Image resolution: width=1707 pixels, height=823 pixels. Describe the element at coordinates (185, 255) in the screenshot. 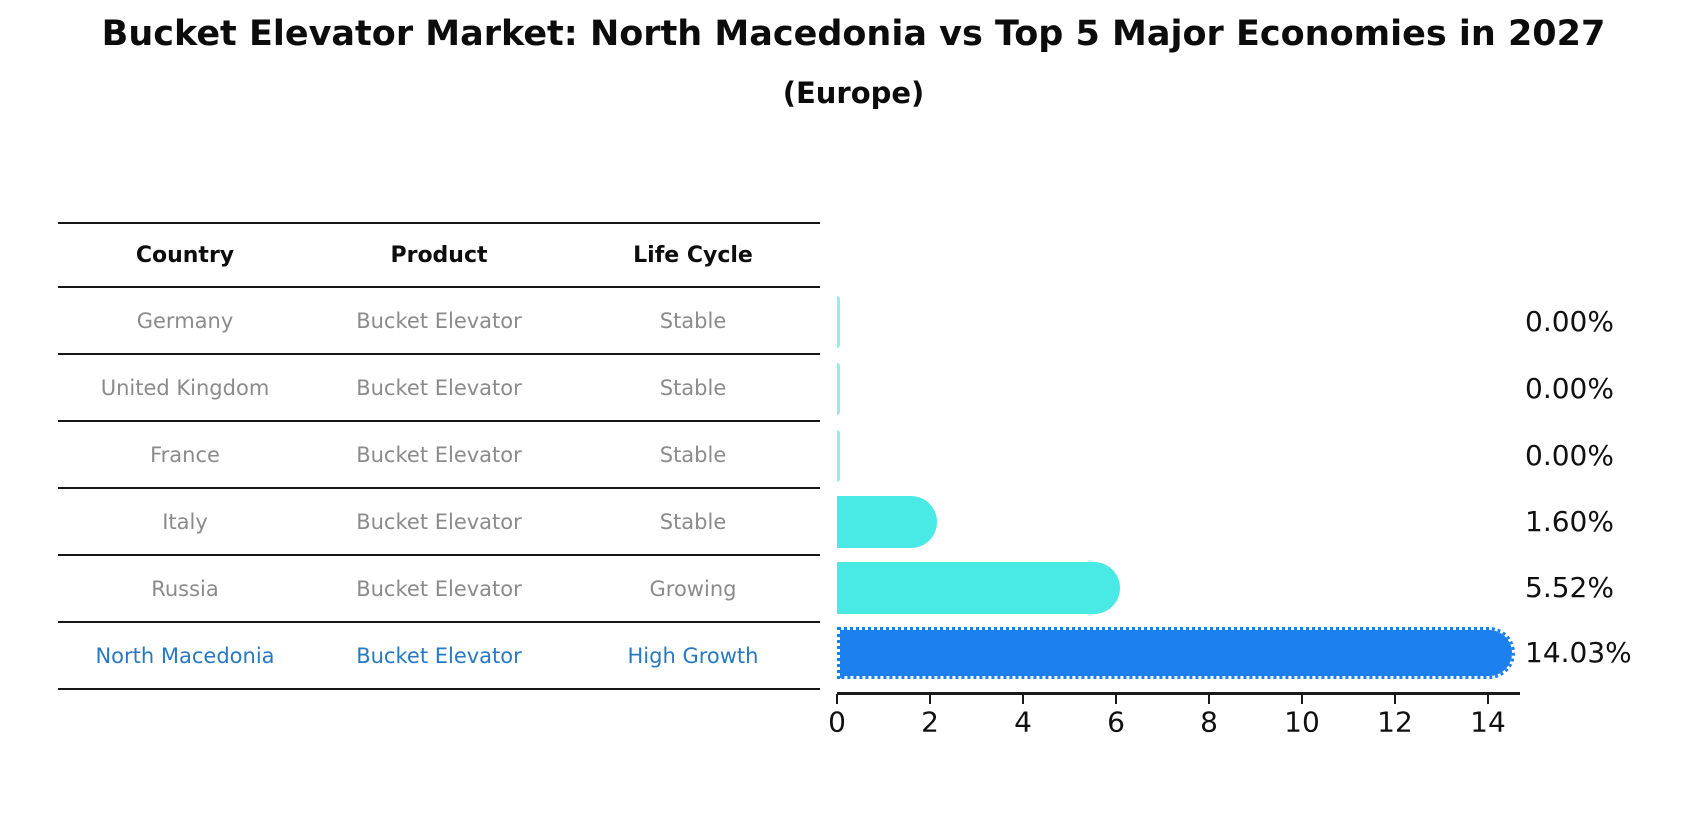

I see `col-header-country: Country` at that location.